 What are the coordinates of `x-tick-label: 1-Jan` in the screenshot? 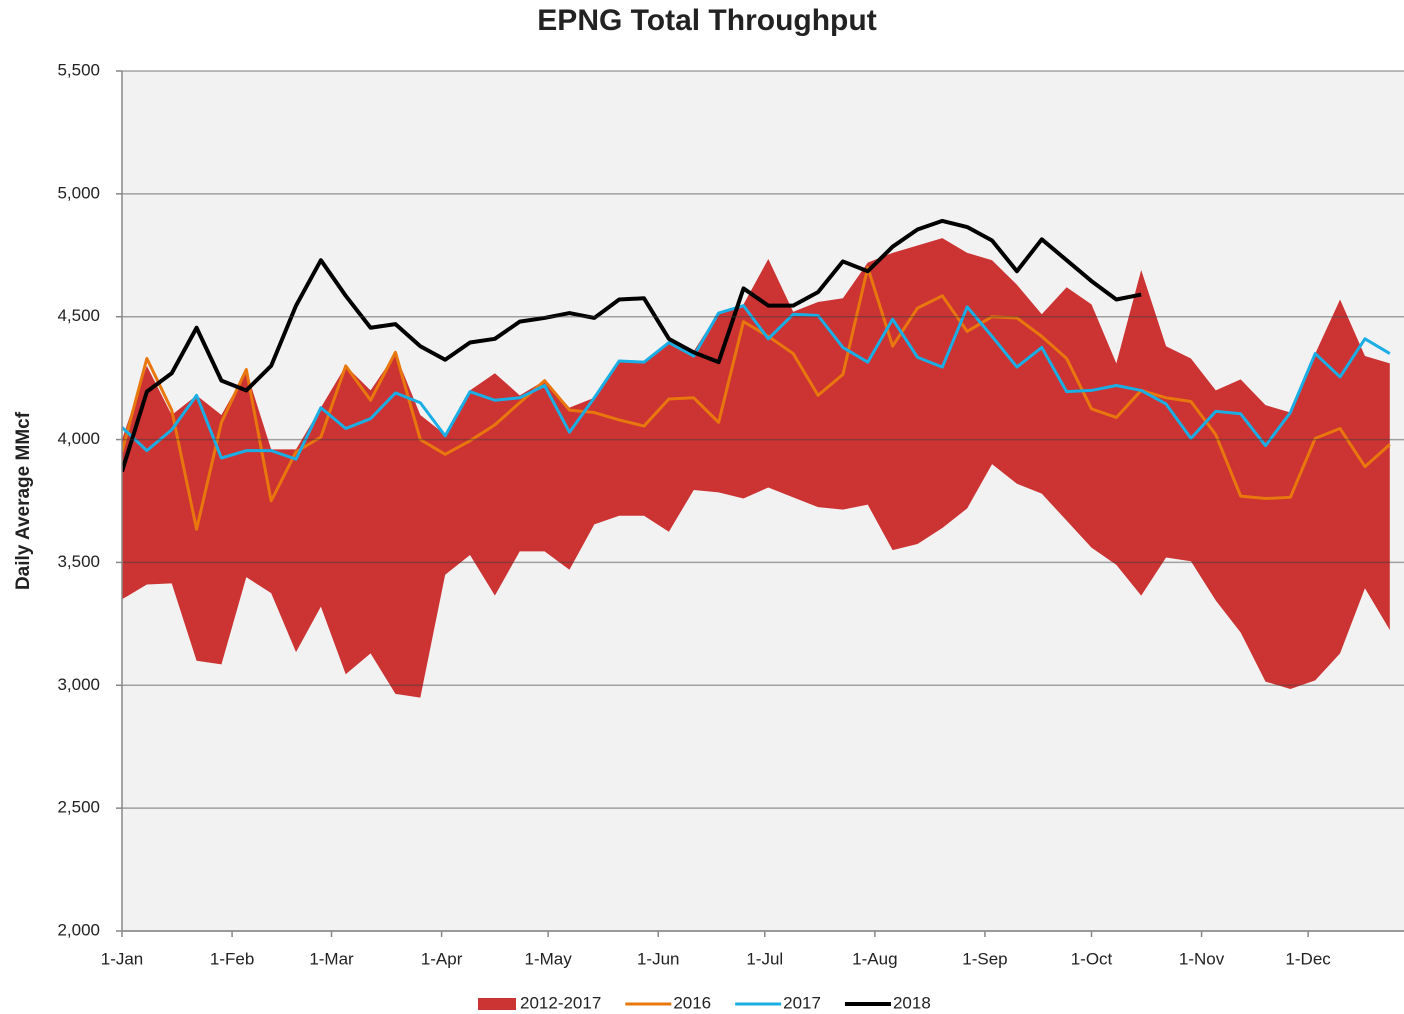 It's located at (122, 958).